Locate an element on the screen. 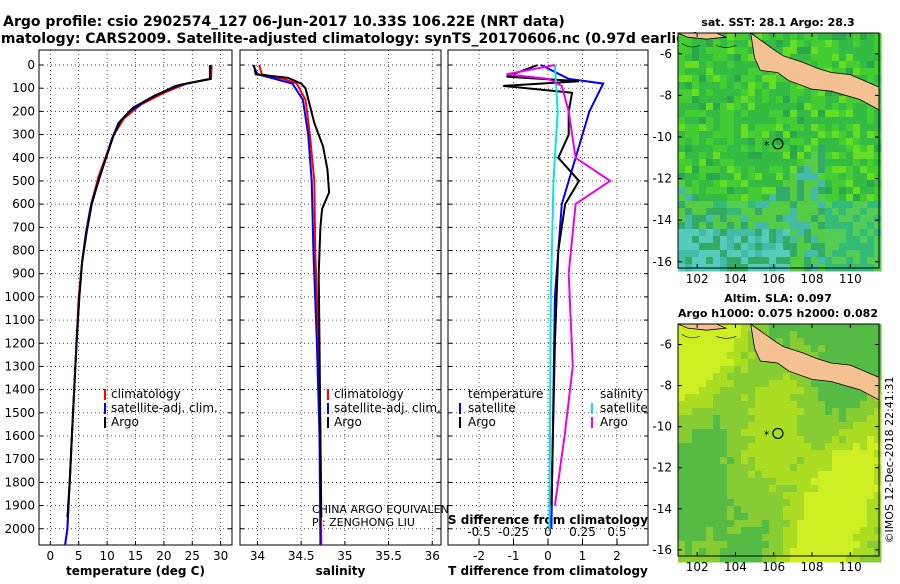 This screenshot has width=900, height=584. depth-tick-label: 400 is located at coordinates (23, 158).